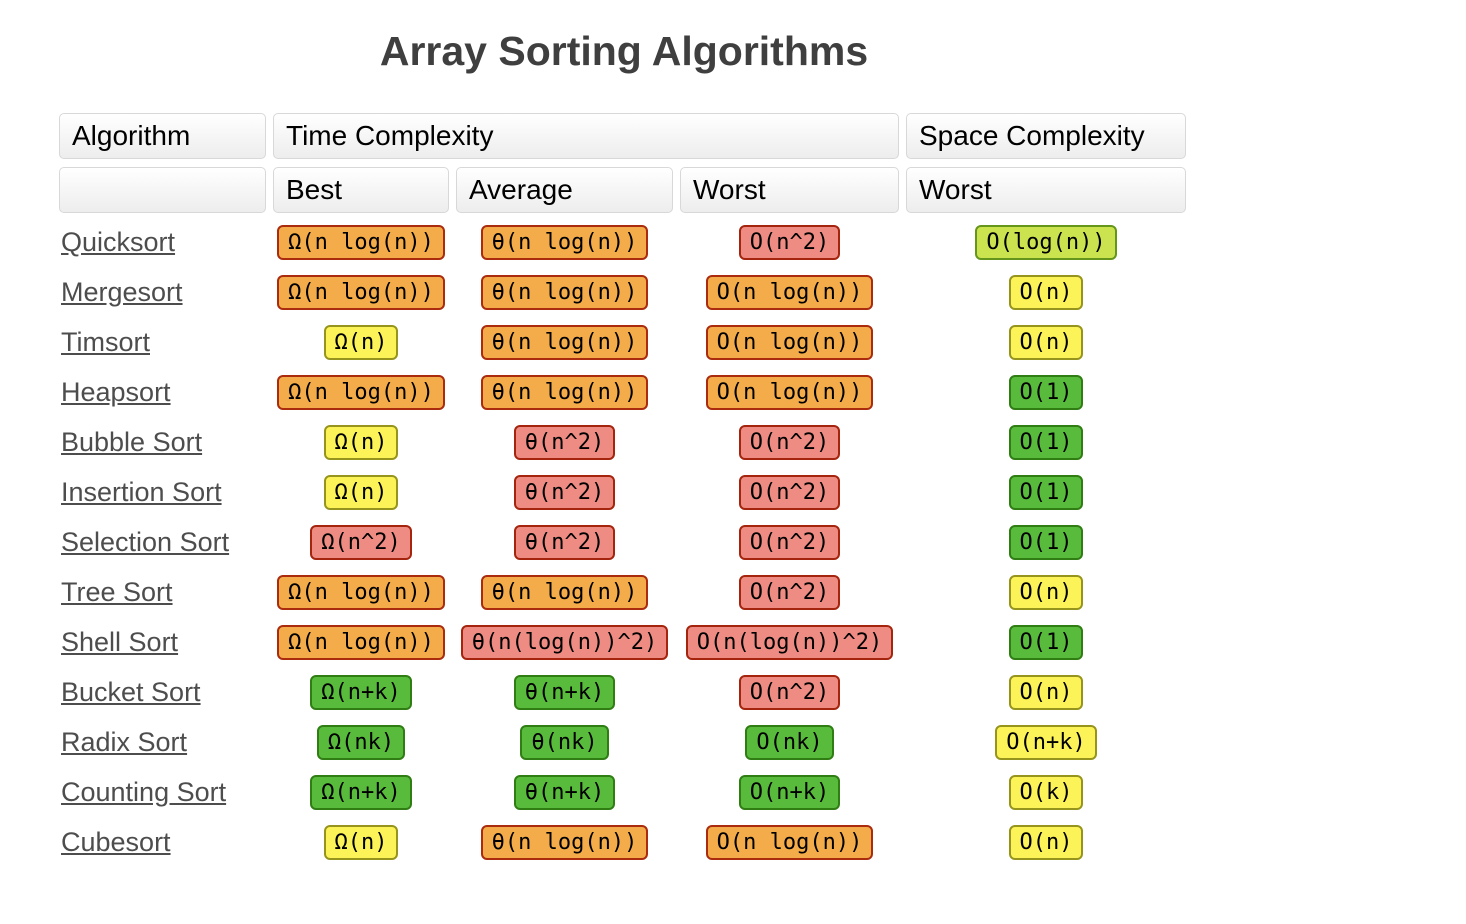  Describe the element at coordinates (105, 341) in the screenshot. I see `algorithm-link: Timsort` at that location.